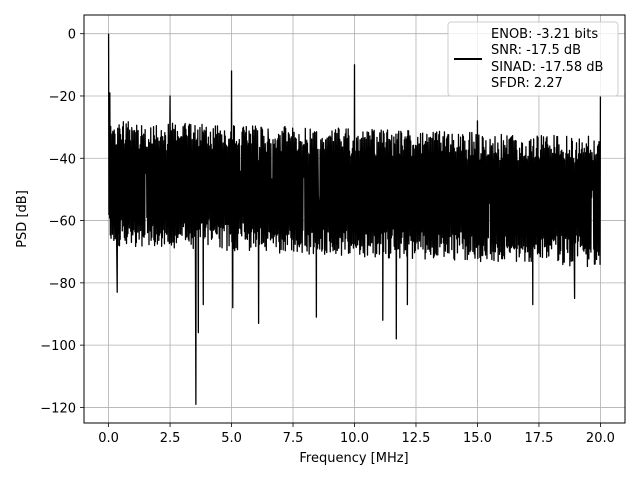  What do you see at coordinates (22, 219) in the screenshot?
I see `y-axis-label: PSD [dB]` at bounding box center [22, 219].